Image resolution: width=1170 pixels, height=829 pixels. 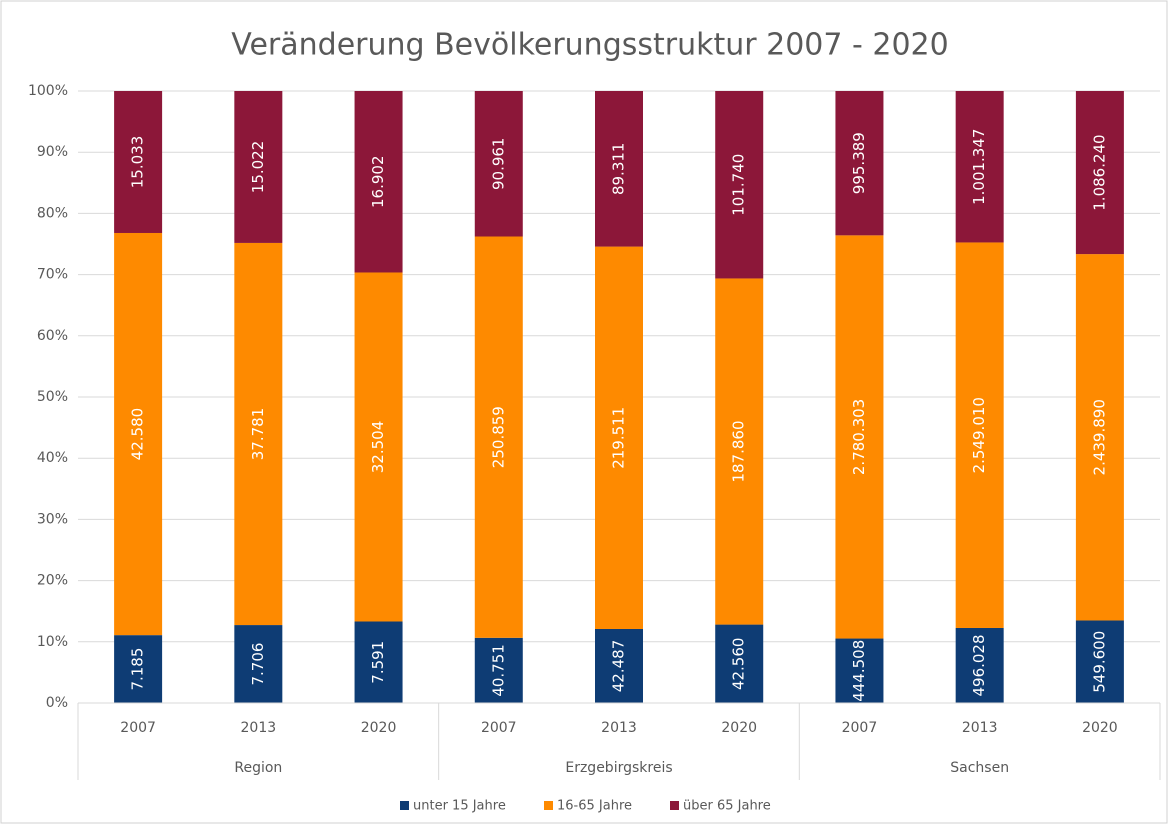 I want to click on value-label: 32.504, so click(x=378, y=447).